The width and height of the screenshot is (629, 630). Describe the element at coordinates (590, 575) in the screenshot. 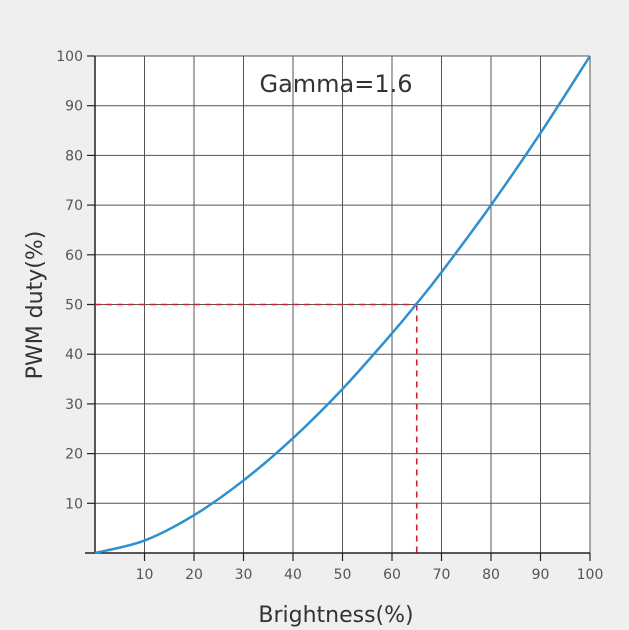

I see `x-tick-label-100: 100` at that location.